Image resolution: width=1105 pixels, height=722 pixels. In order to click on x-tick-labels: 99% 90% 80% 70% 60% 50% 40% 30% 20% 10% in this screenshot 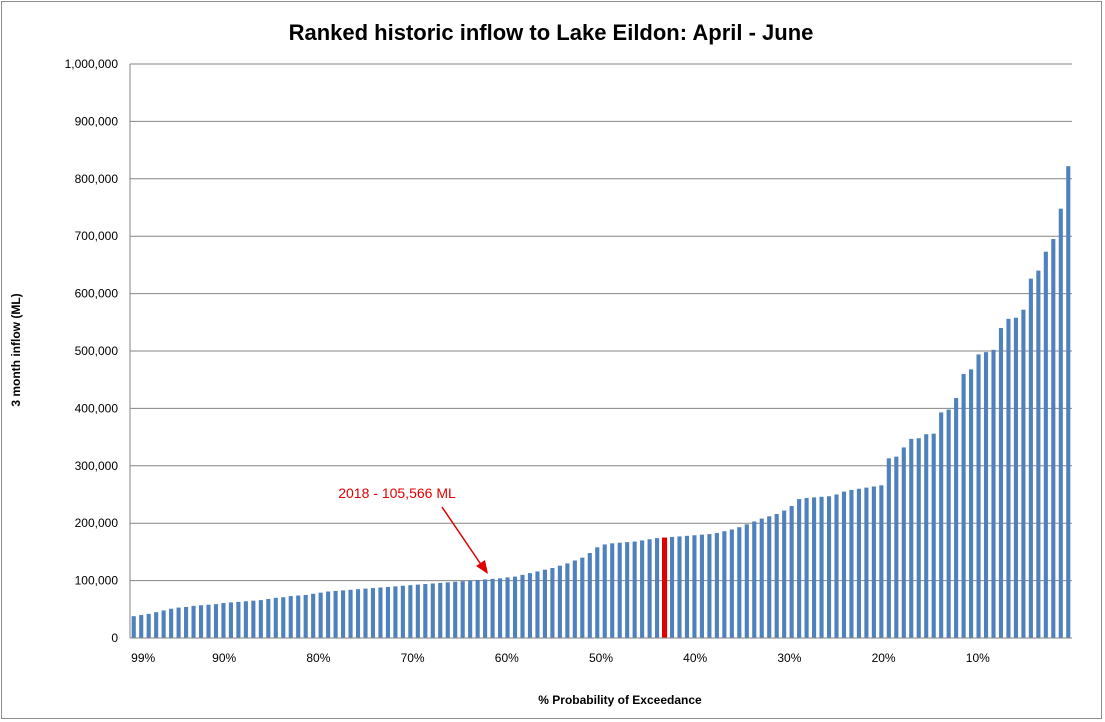, I will do `click(560, 658)`.